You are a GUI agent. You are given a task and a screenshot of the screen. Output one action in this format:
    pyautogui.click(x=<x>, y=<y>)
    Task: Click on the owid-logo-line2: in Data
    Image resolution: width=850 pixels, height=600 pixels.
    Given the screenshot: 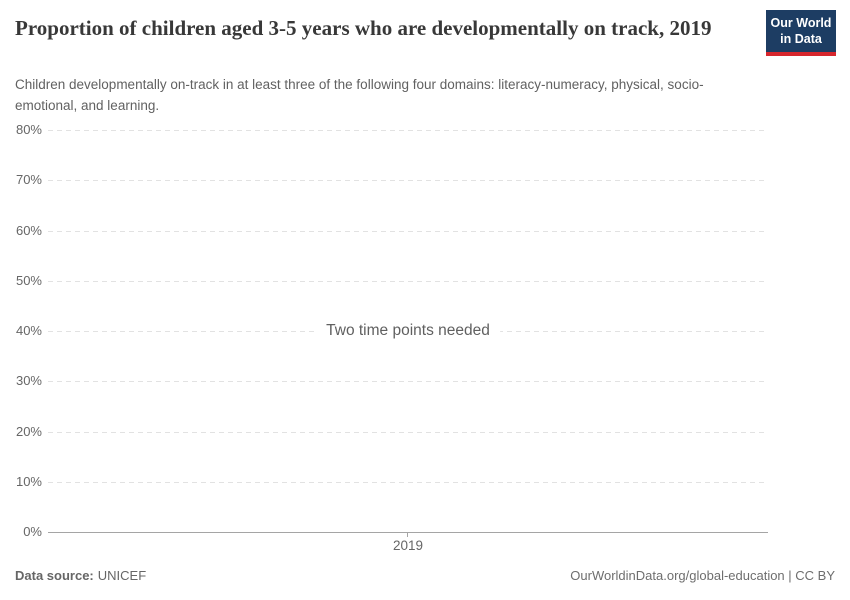 What is the action you would take?
    pyautogui.click(x=801, y=39)
    